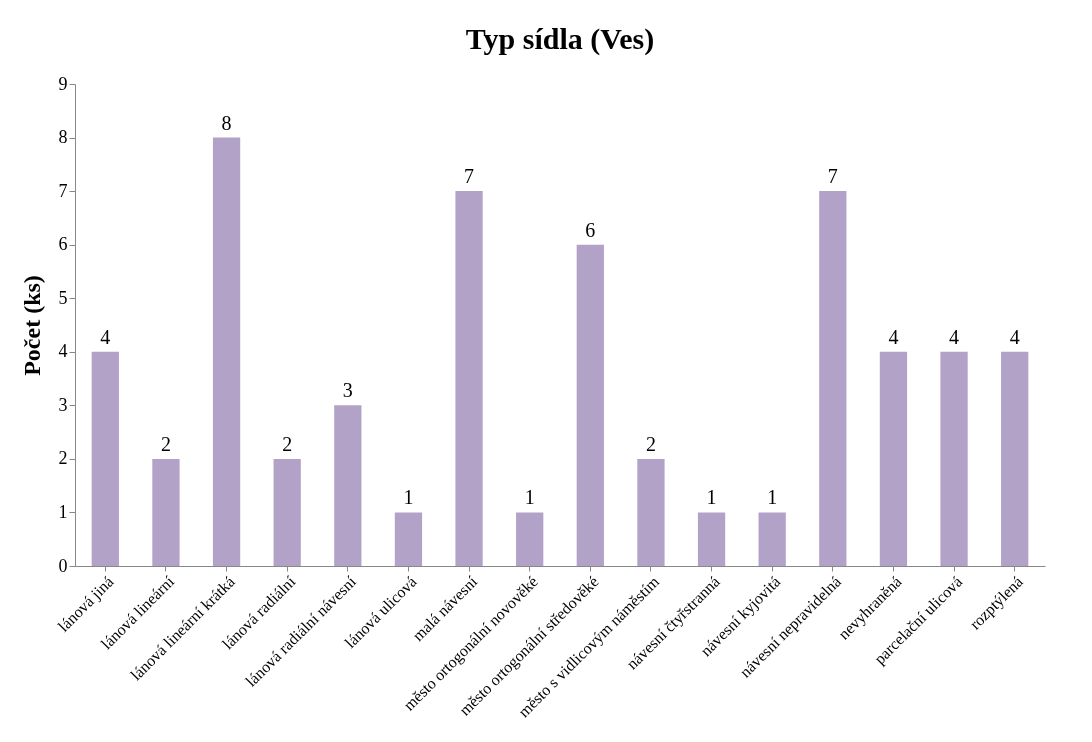  I want to click on y-tick-label: 2, so click(63, 458).